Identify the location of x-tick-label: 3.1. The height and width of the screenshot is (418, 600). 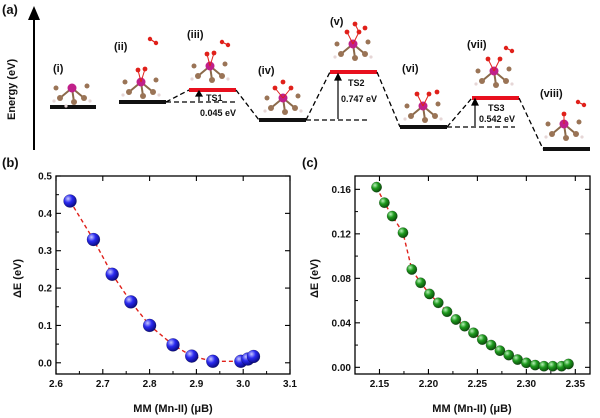
(290, 384).